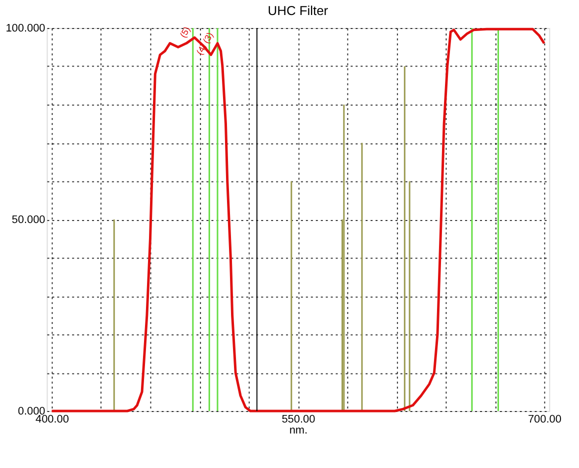 The image size is (579, 468). What do you see at coordinates (298, 10) in the screenshot?
I see `chart-title: UHC Filter` at bounding box center [298, 10].